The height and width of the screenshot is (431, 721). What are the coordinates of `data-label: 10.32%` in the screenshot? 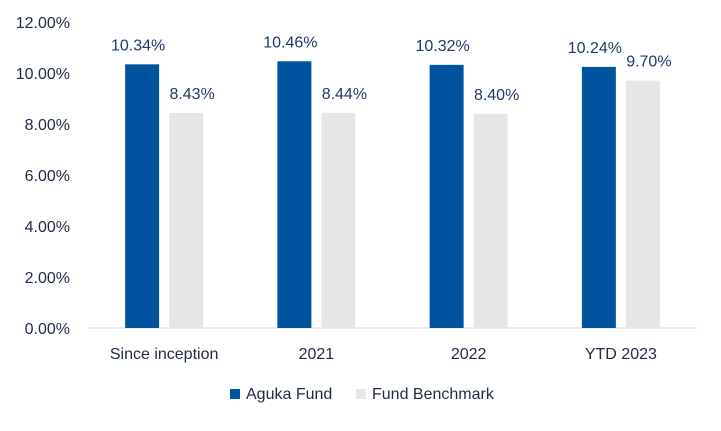 It's located at (442, 46).